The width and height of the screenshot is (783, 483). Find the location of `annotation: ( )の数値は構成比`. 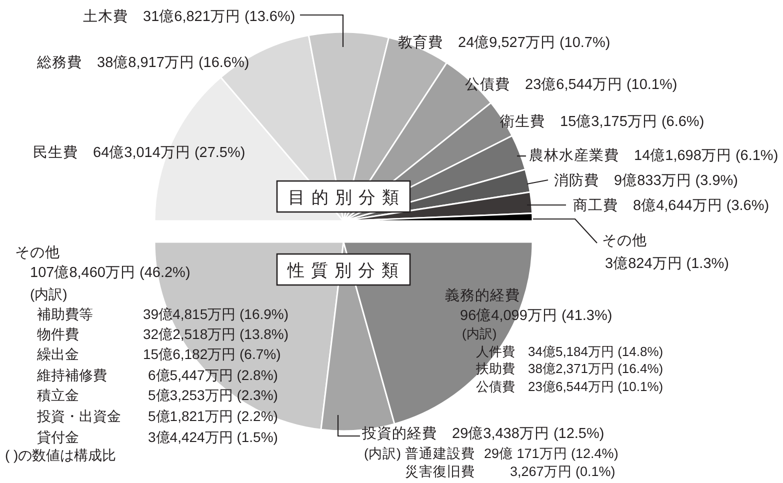

annotation: ( )の数値は構成比 is located at coordinates (60, 455).